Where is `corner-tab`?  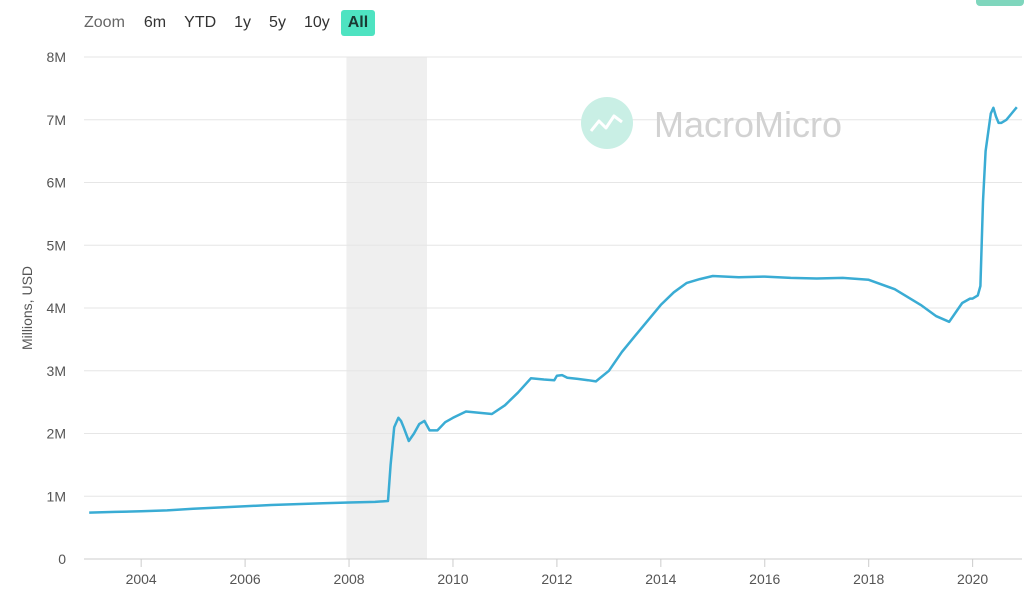
corner-tab is located at coordinates (1000, 3).